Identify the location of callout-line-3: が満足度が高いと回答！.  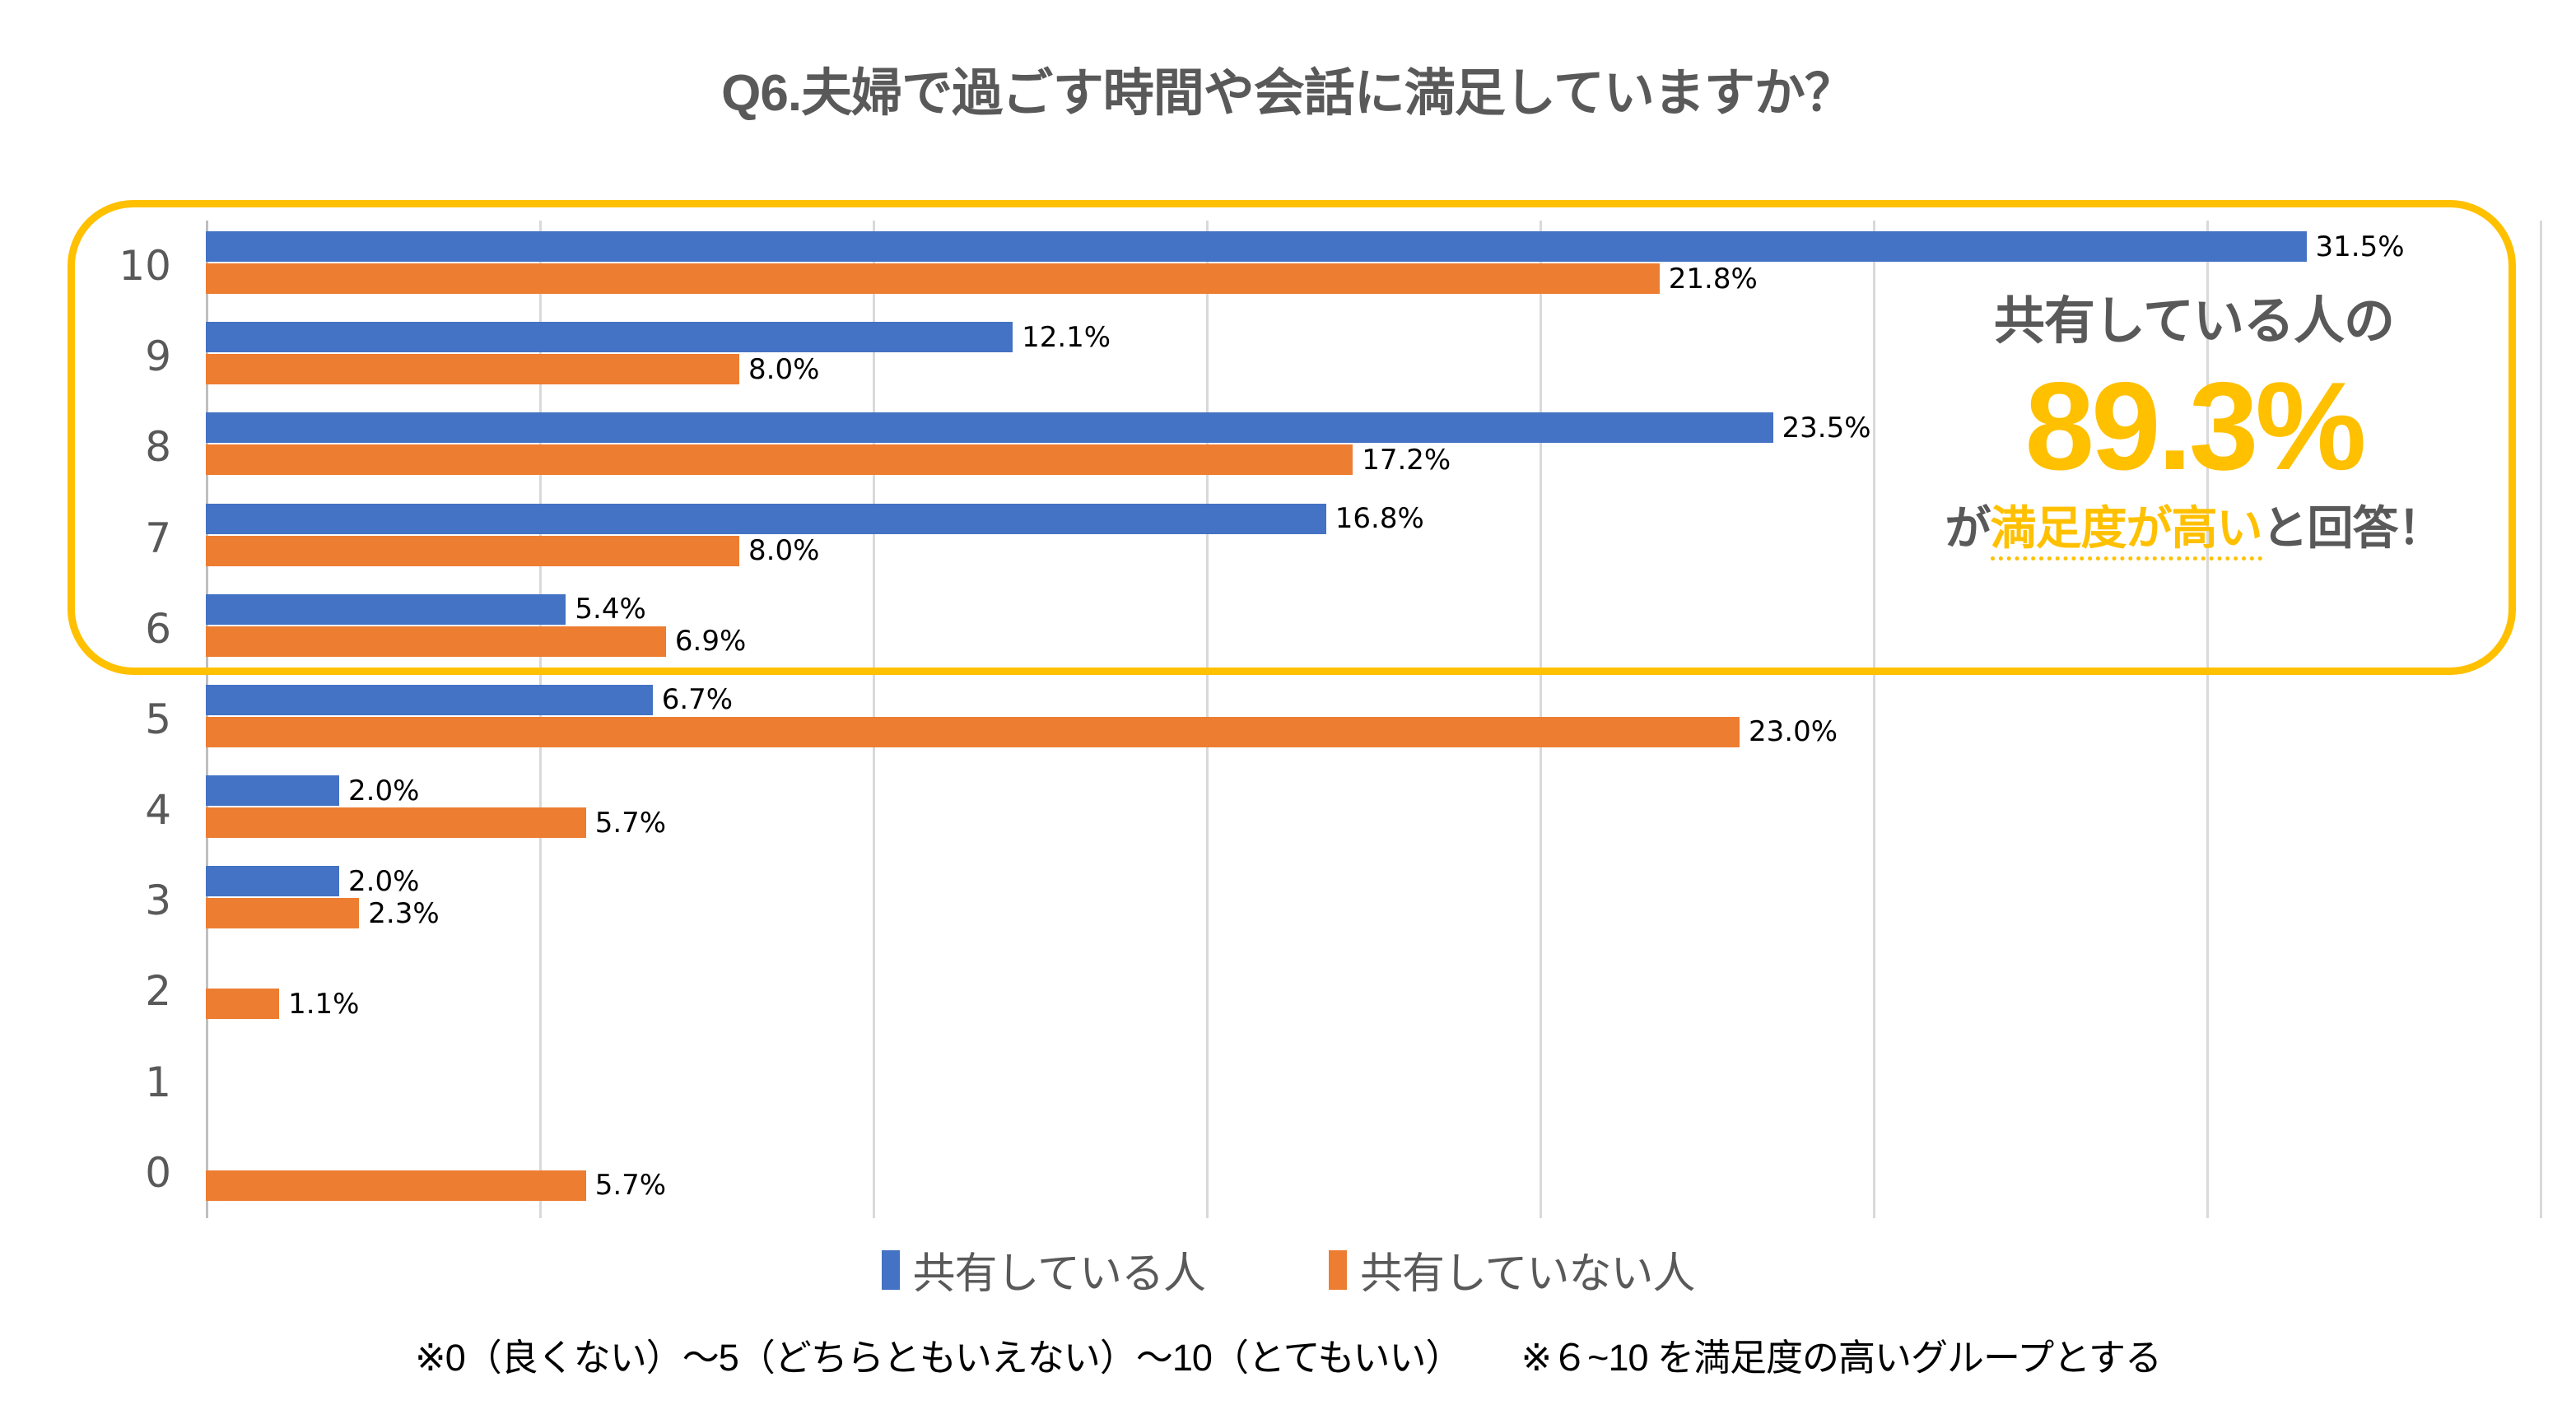
(2194, 531).